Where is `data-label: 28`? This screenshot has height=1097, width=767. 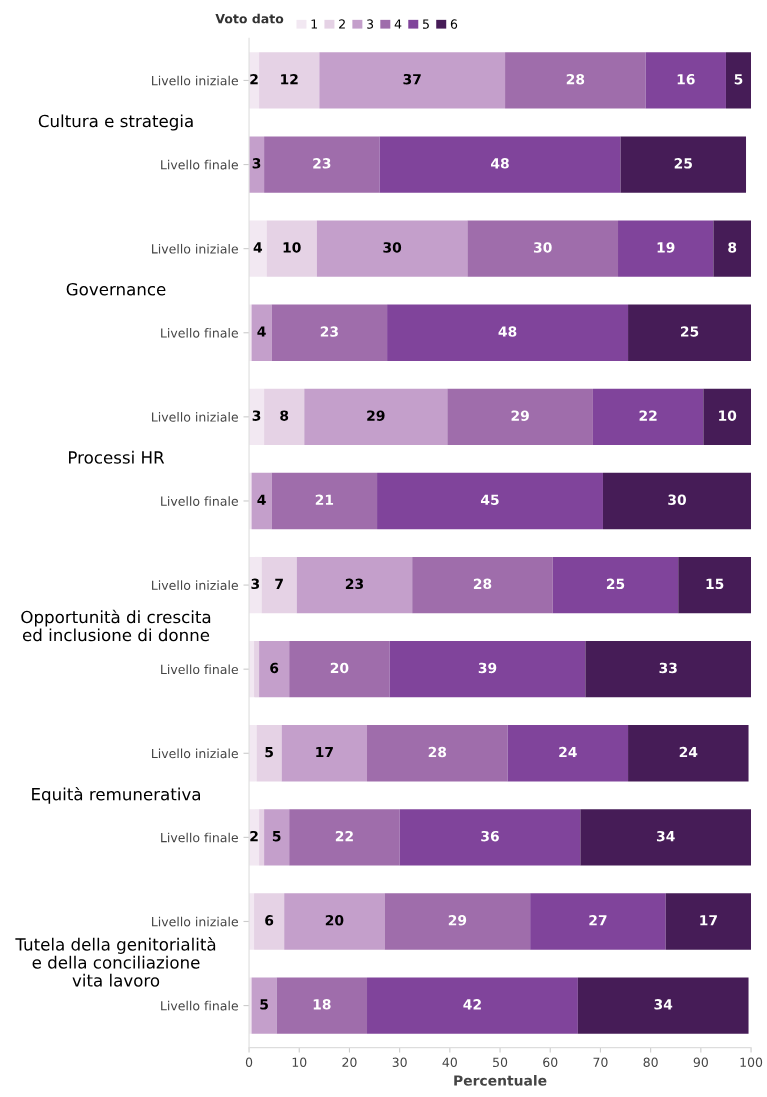 data-label: 28 is located at coordinates (575, 79).